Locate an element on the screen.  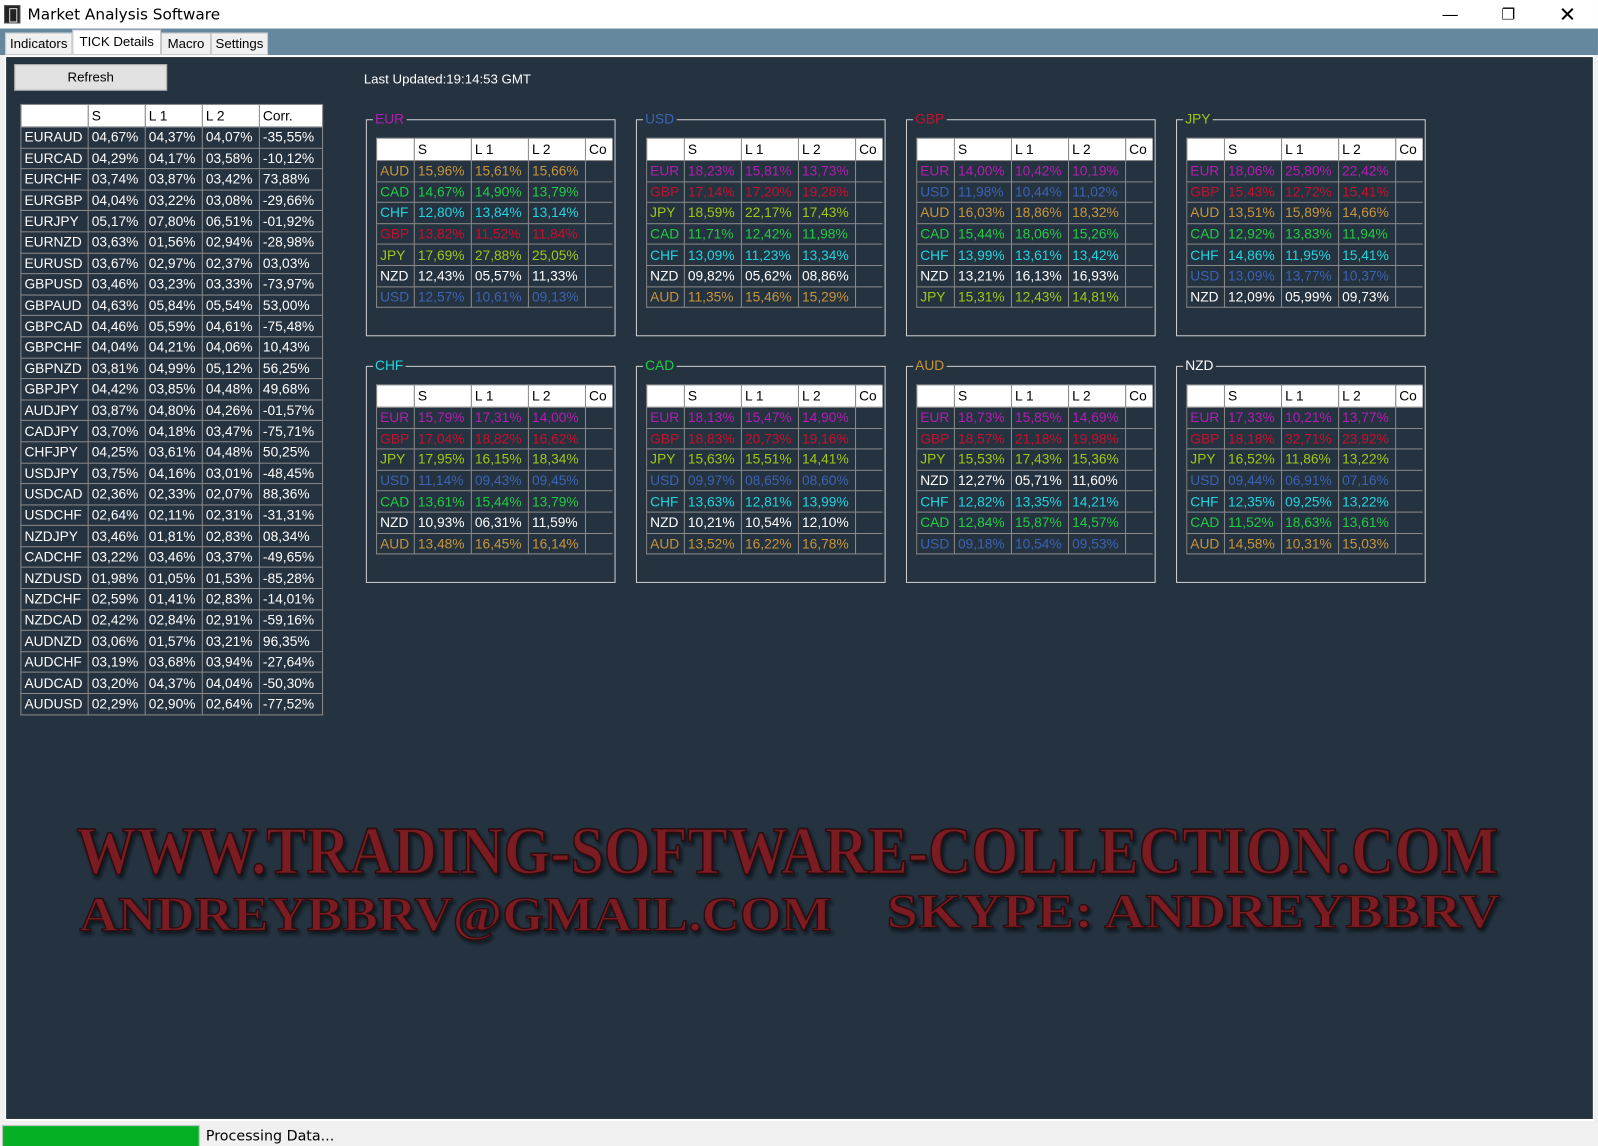
tab-indicators: Indicators is located at coordinates (39, 44).